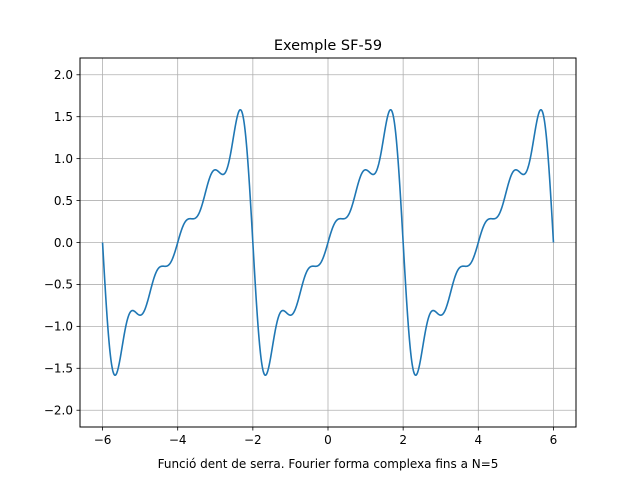 This screenshot has width=640, height=484. Describe the element at coordinates (554, 440) in the screenshot. I see `x-tick-label: 6` at that location.